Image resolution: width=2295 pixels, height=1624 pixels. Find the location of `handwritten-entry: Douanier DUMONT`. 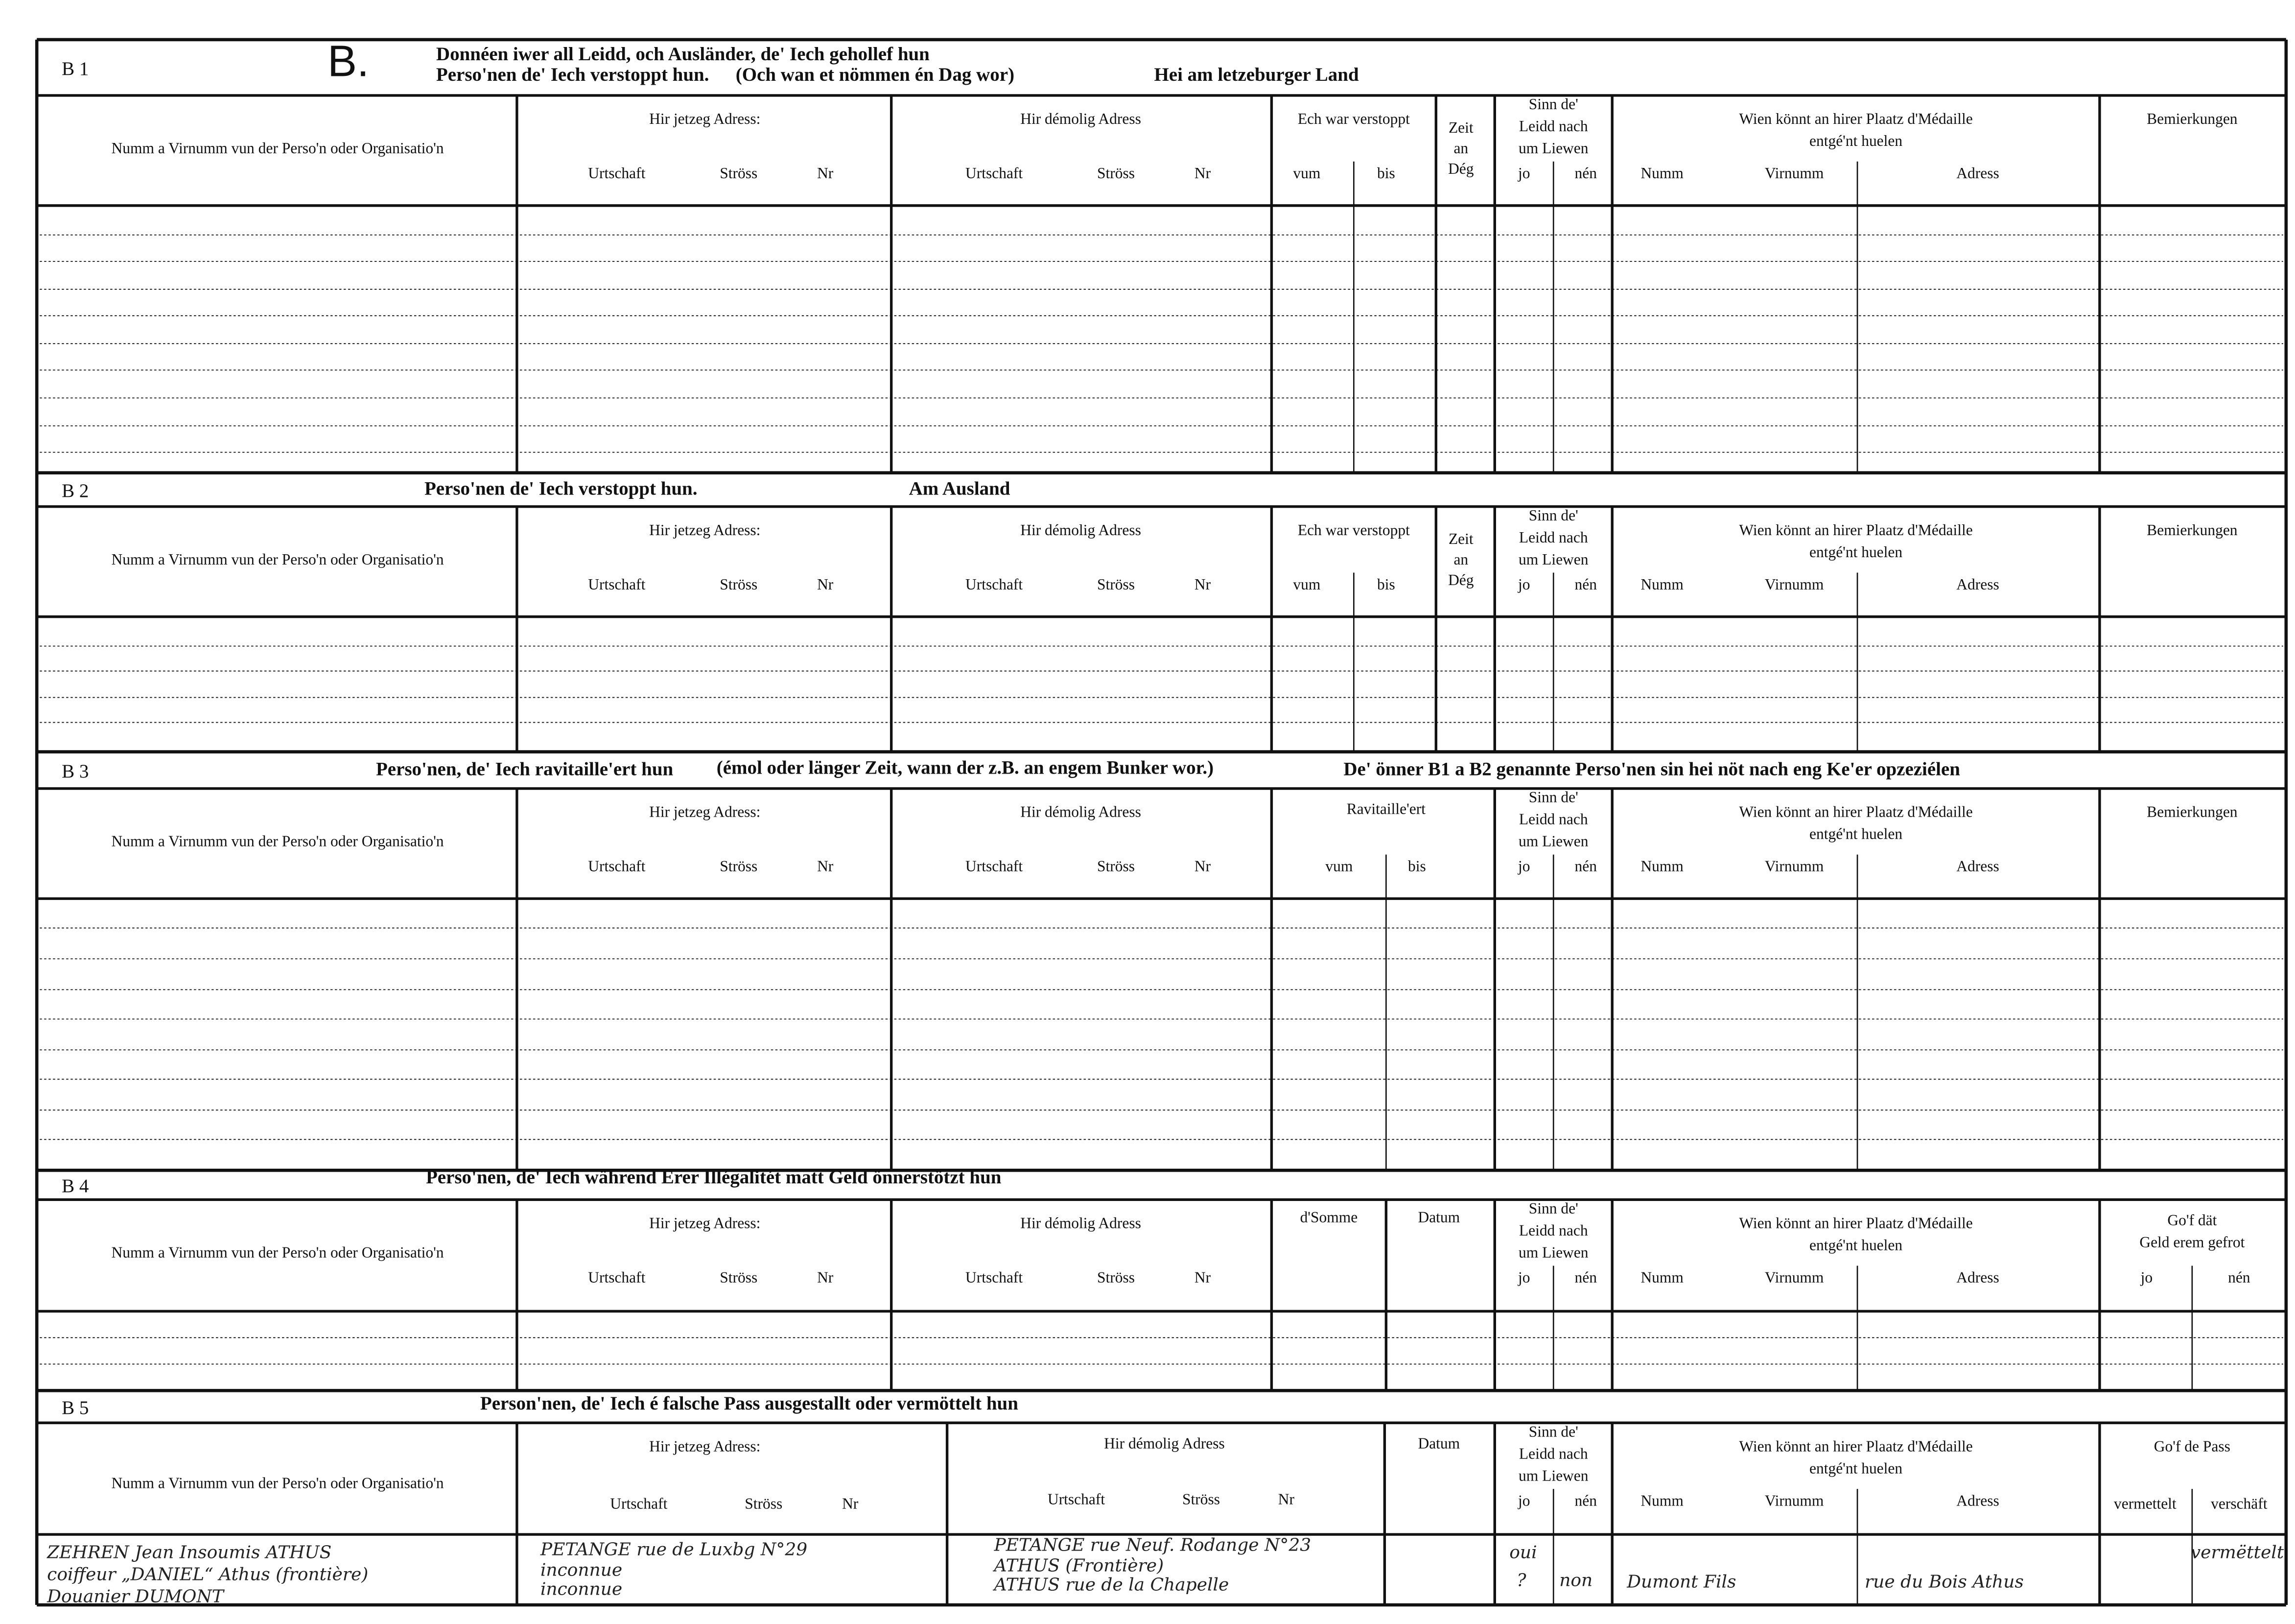

handwritten-entry: Douanier DUMONT is located at coordinates (136, 1597).